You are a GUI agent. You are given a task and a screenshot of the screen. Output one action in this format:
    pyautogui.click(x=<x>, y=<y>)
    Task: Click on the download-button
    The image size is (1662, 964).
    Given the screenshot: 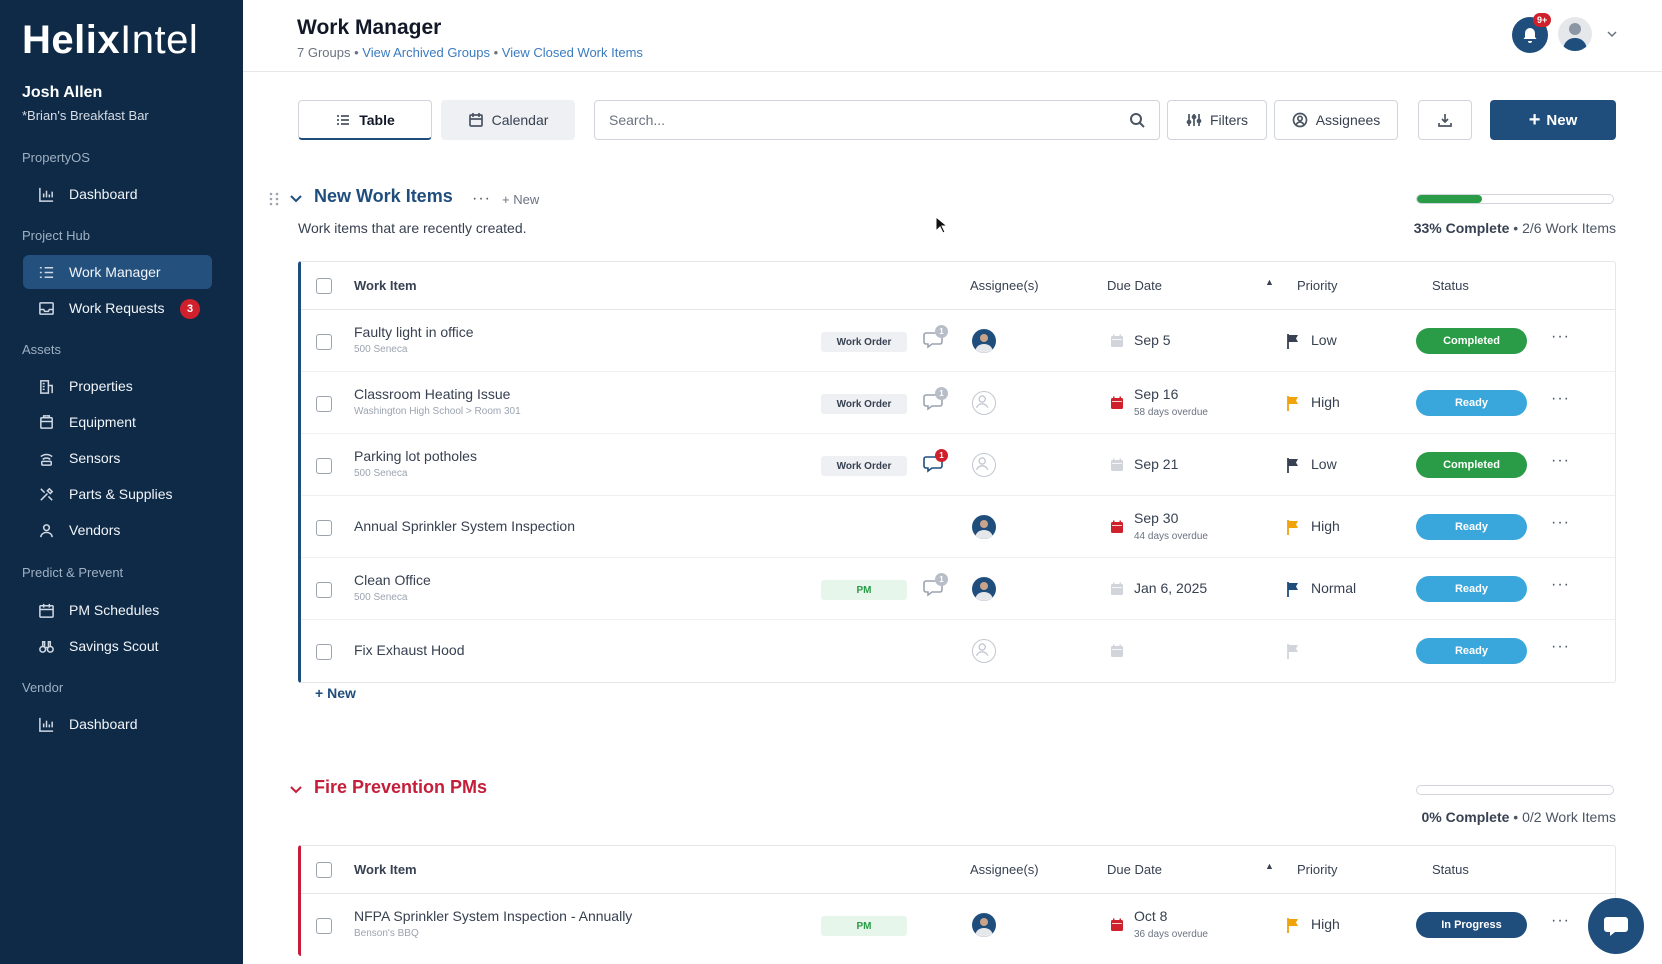 What is the action you would take?
    pyautogui.click(x=1445, y=120)
    